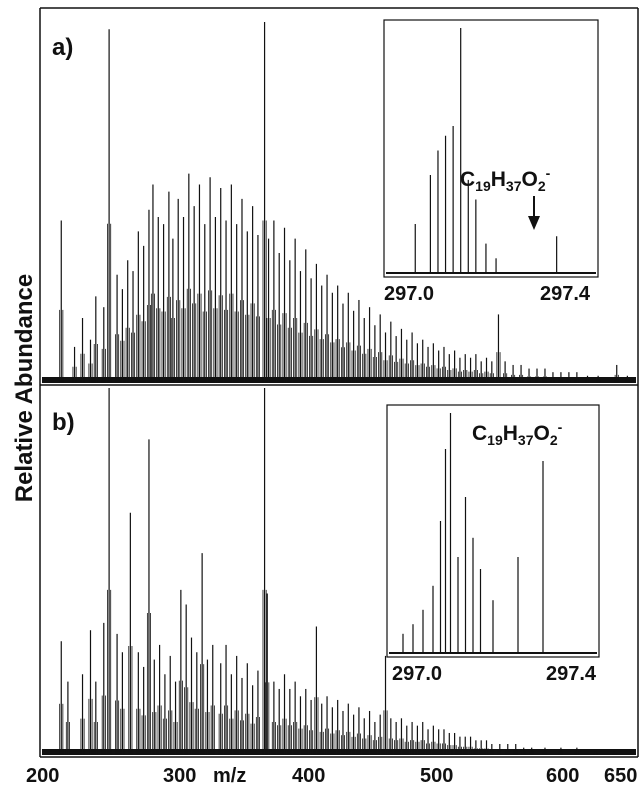  What do you see at coordinates (571, 674) in the screenshot?
I see `panel-b-inset-tick-right: 297.4` at bounding box center [571, 674].